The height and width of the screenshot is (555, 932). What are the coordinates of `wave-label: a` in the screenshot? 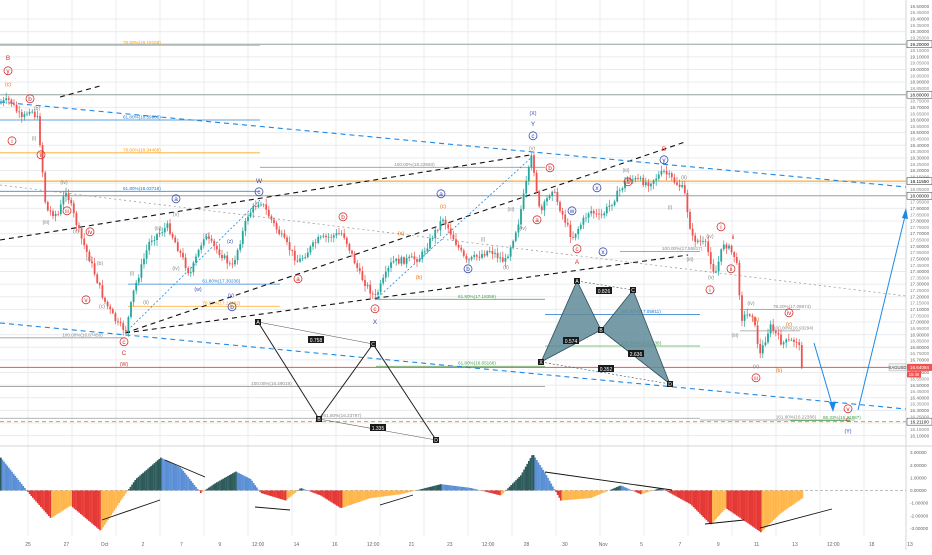 It's located at (176, 199).